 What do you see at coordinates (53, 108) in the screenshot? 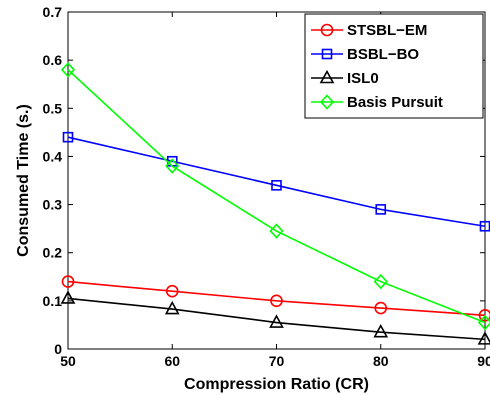
I see `y-tick-label: 0.5` at bounding box center [53, 108].